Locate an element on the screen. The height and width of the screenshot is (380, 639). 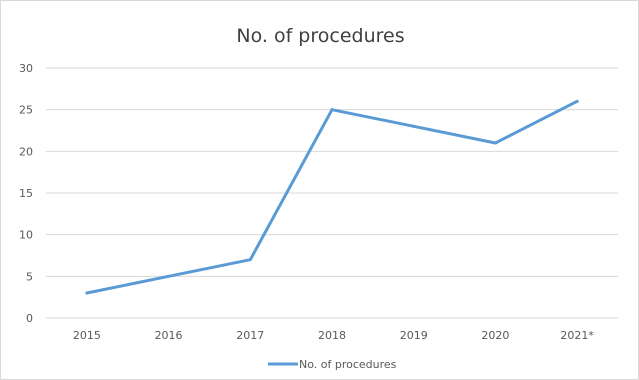
legend: No. of procedures is located at coordinates (332, 364).